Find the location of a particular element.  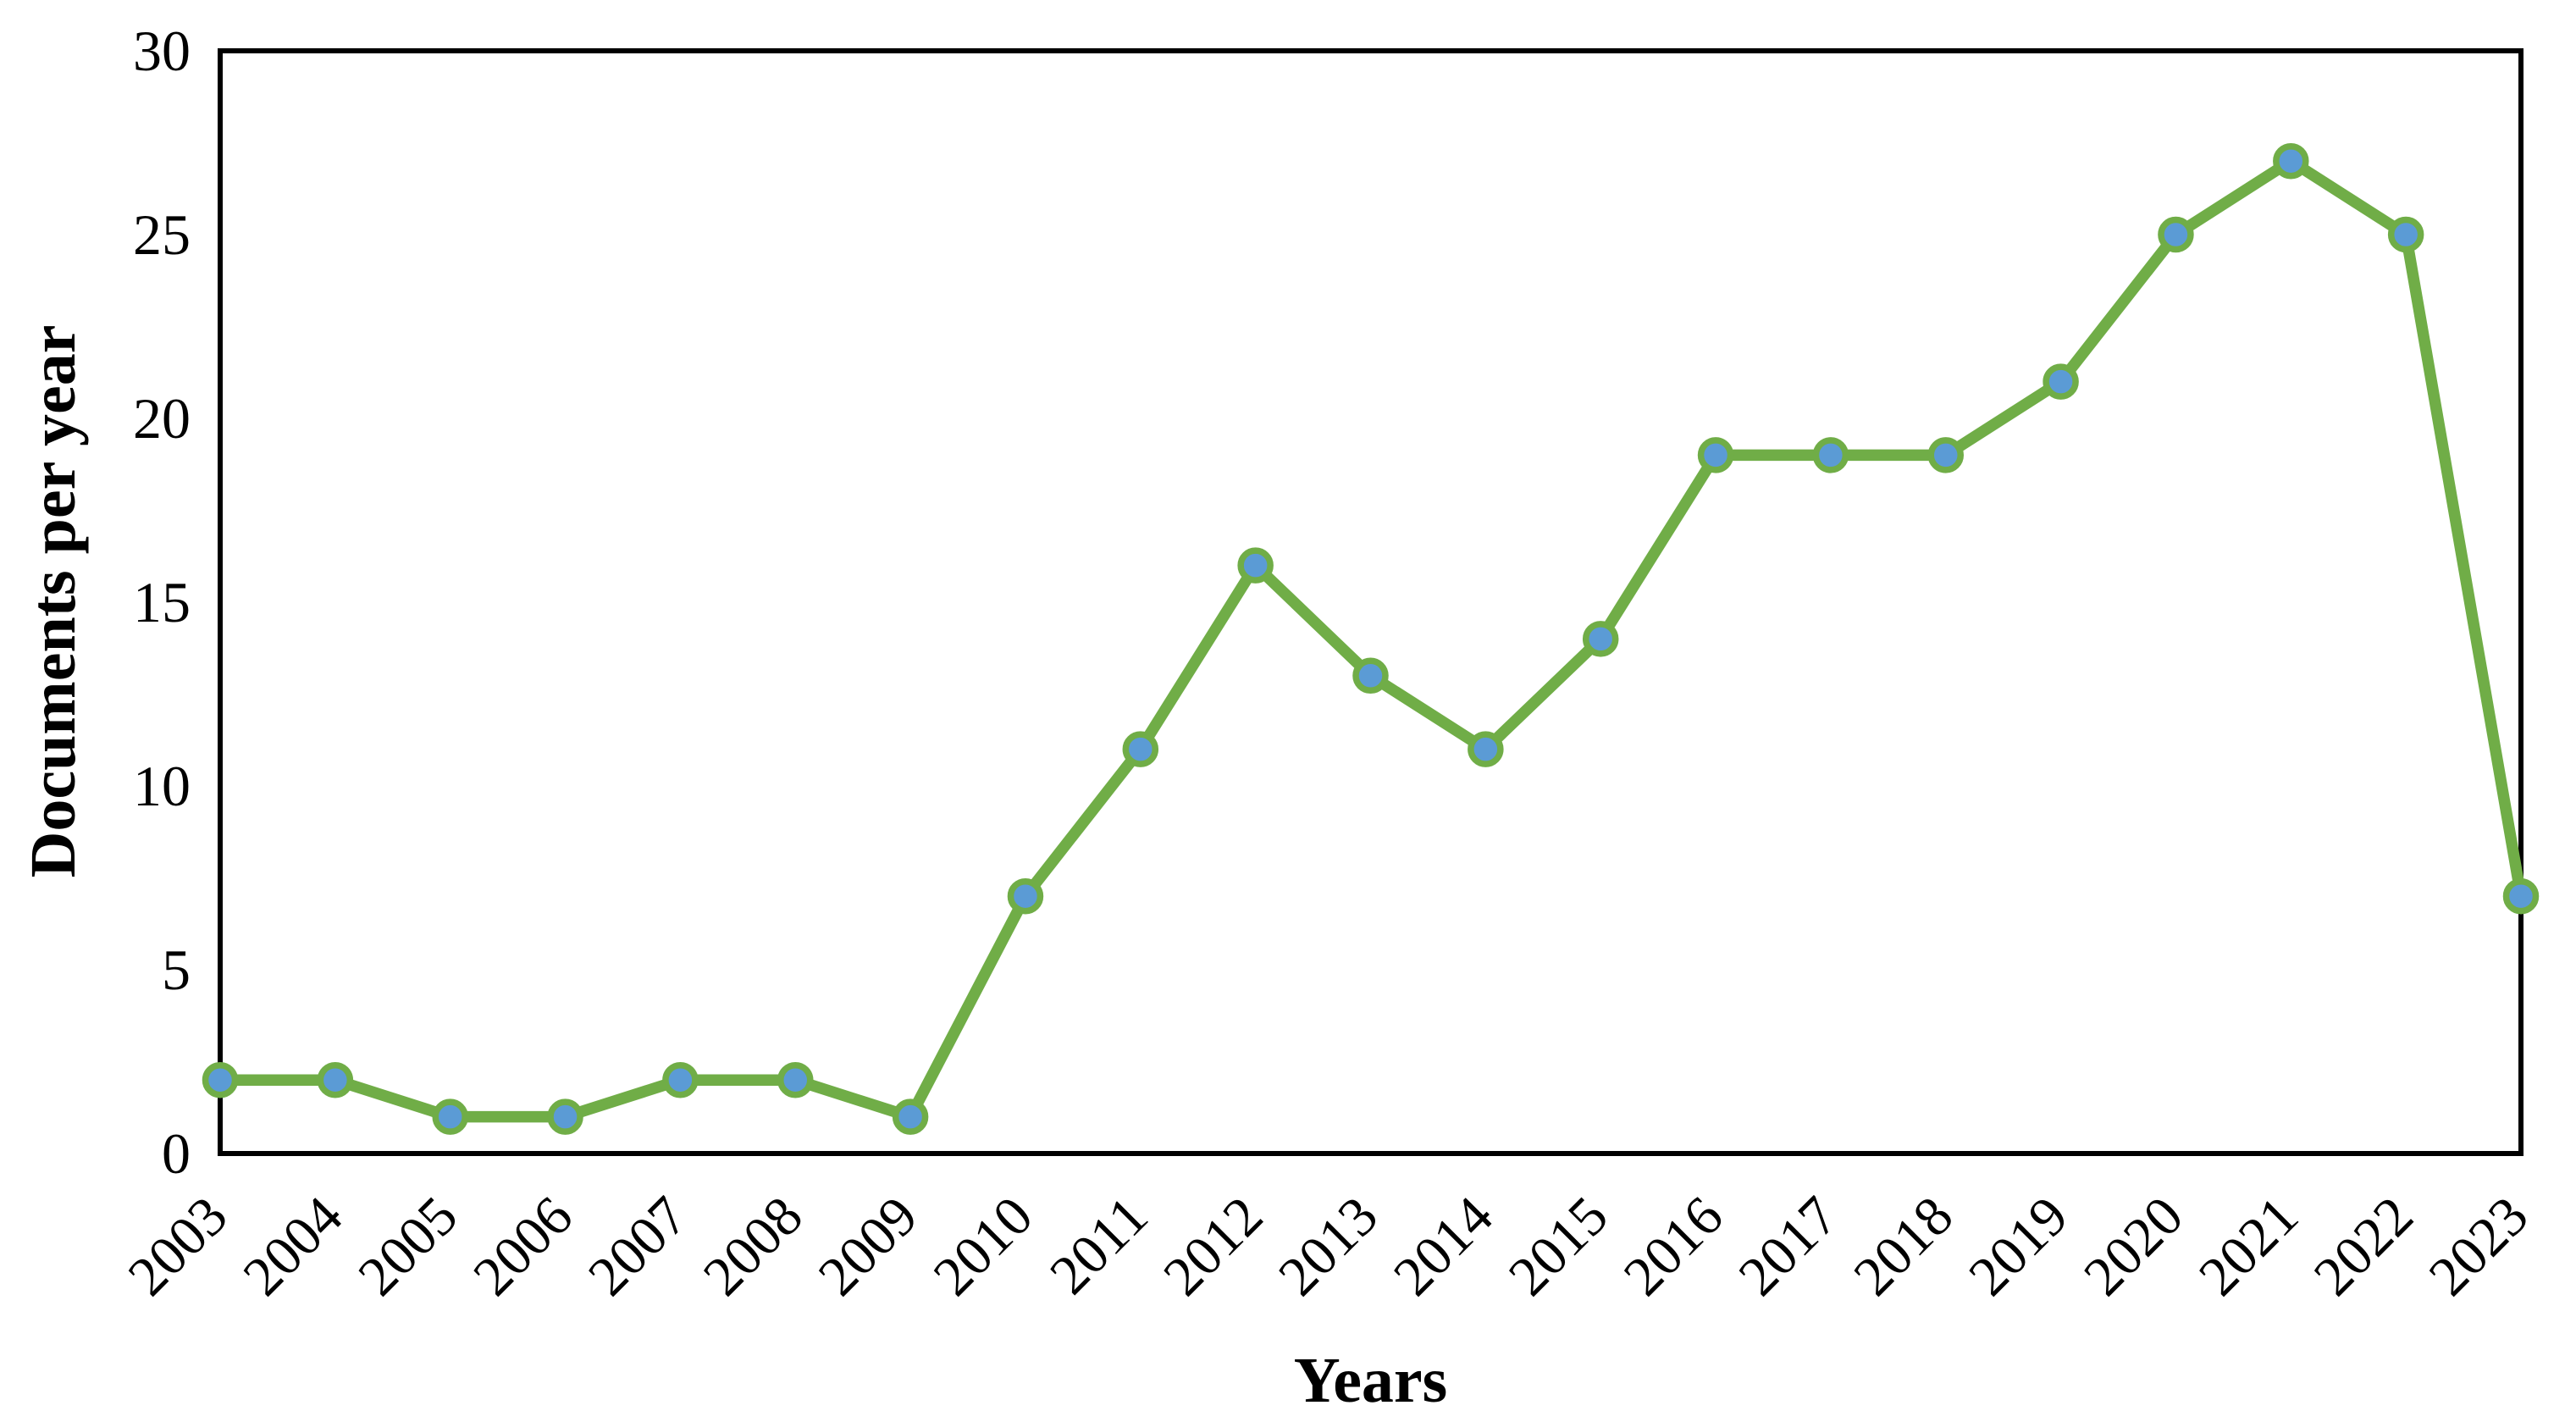

x-tick-label: 2004 is located at coordinates (292, 1246).